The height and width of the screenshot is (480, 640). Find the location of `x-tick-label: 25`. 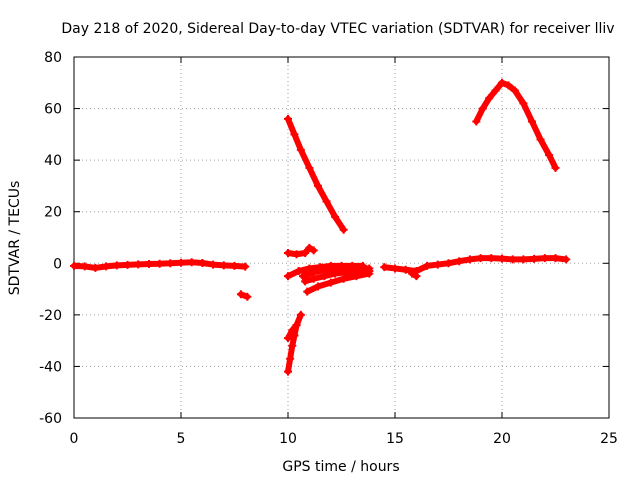

x-tick-label: 25 is located at coordinates (609, 439).